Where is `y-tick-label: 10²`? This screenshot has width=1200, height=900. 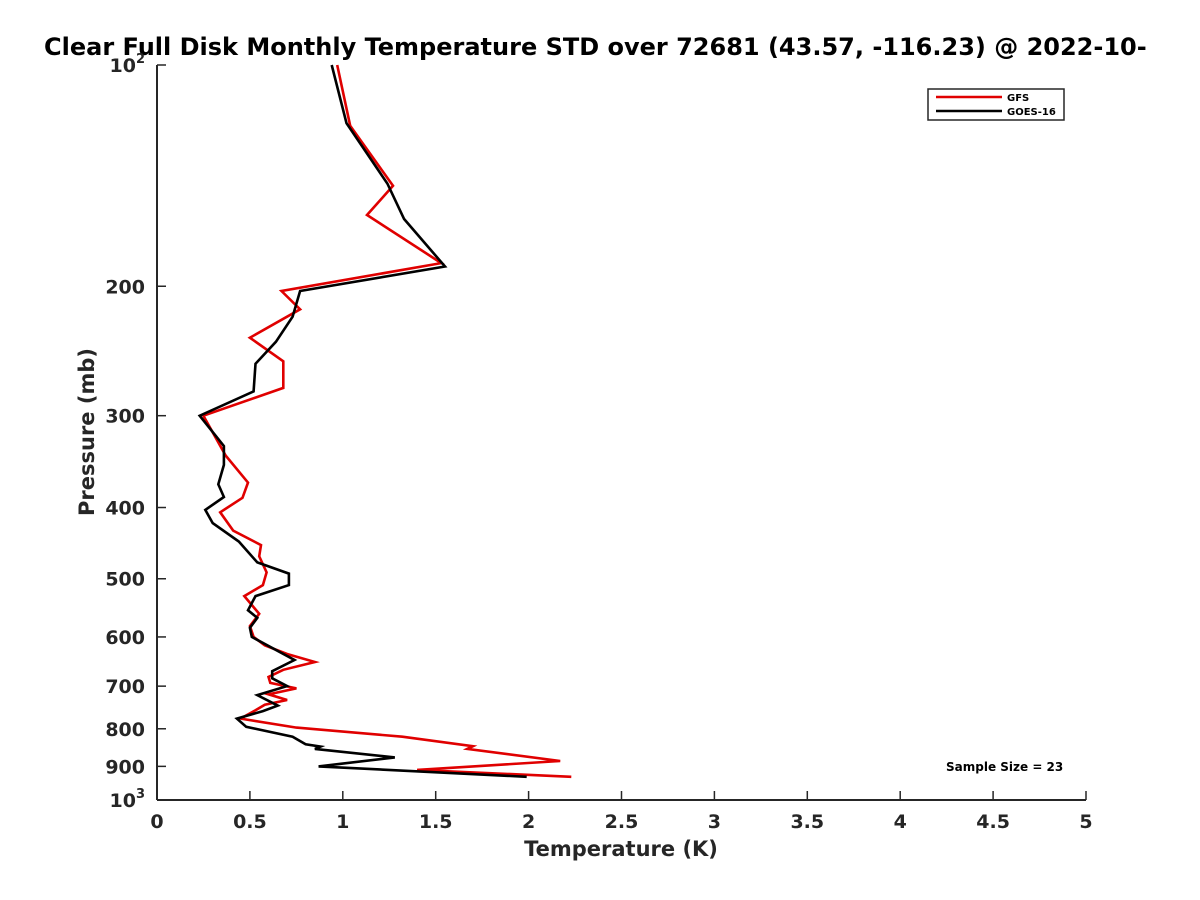
y-tick-label: 10² is located at coordinates (128, 64).